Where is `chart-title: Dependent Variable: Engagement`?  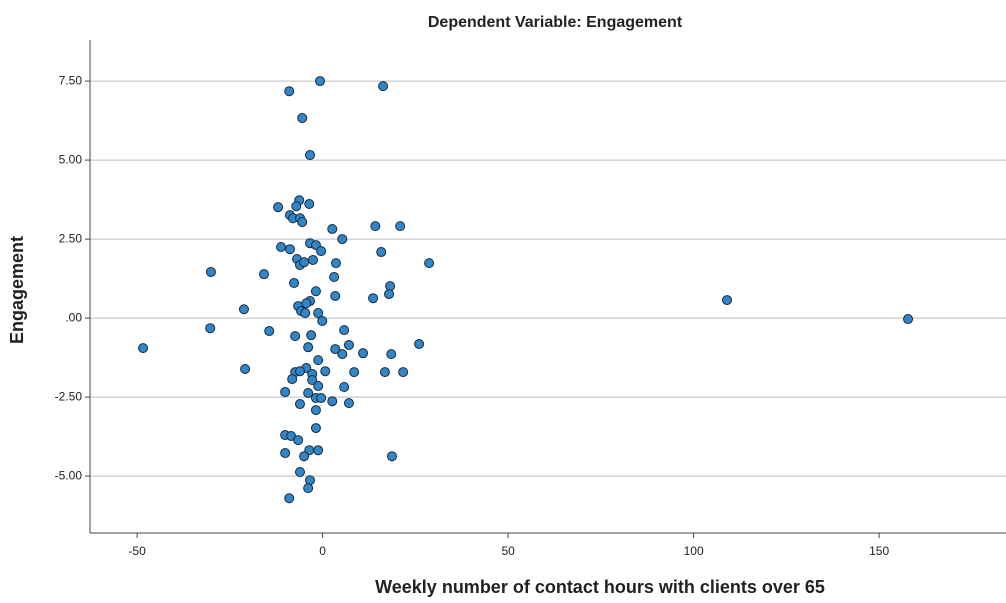 chart-title: Dependent Variable: Engagement is located at coordinates (555, 22).